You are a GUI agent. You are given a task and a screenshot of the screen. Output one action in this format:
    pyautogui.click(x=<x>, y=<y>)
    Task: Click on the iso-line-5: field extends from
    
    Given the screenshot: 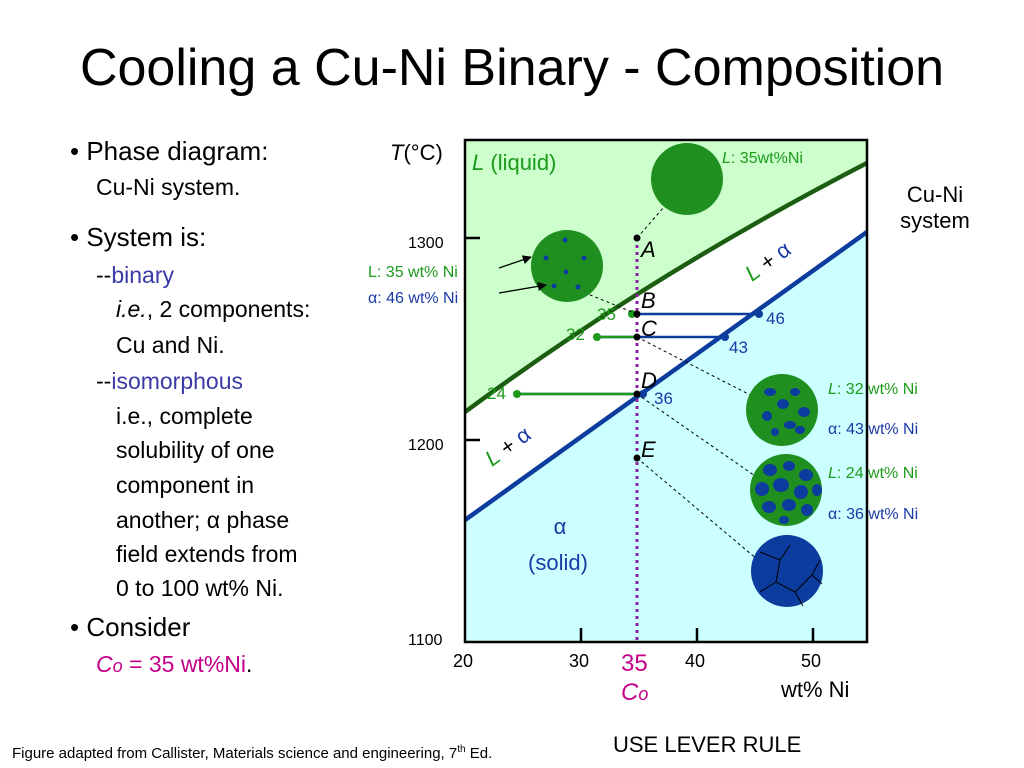 What is the action you would take?
    pyautogui.click(x=207, y=554)
    